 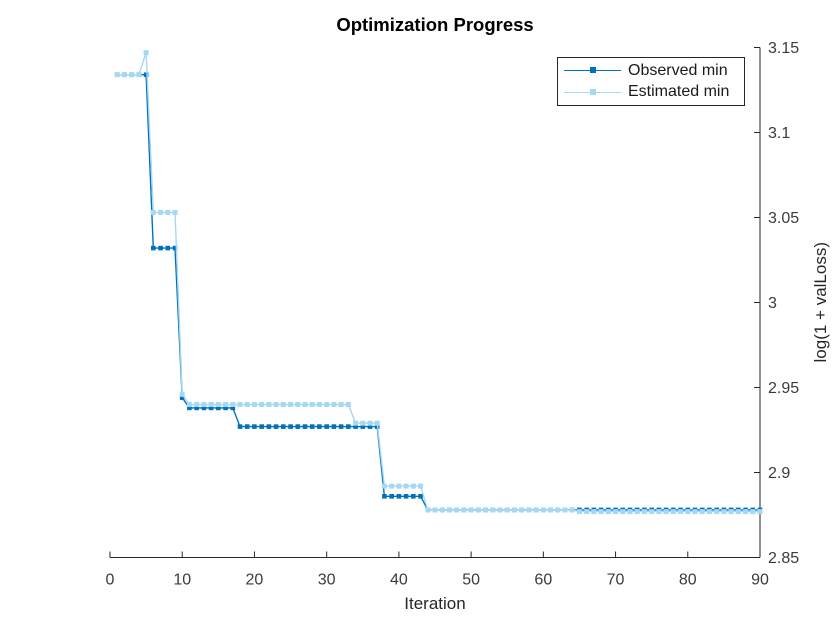 What do you see at coordinates (783, 558) in the screenshot?
I see `y-tick-label: 2.85` at bounding box center [783, 558].